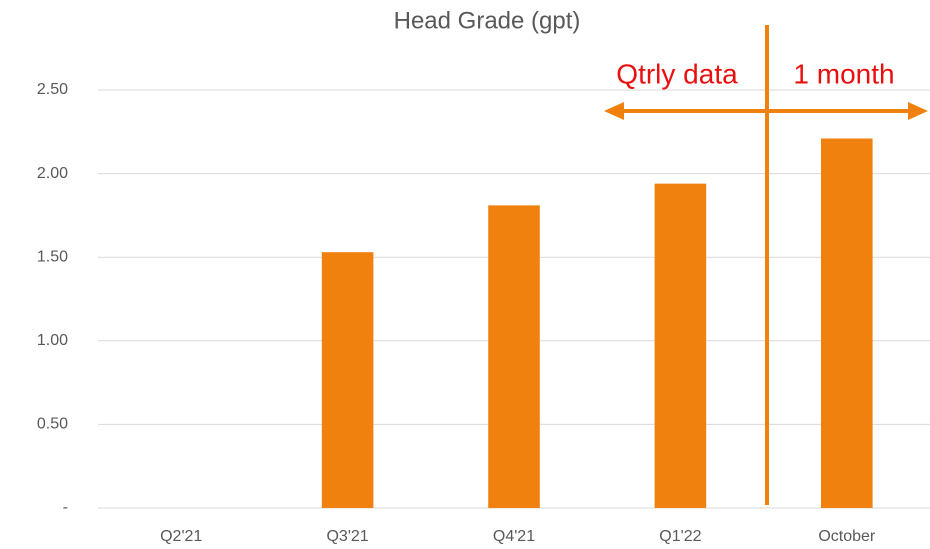  I want to click on y-tick-label: 2.50, so click(52, 89).